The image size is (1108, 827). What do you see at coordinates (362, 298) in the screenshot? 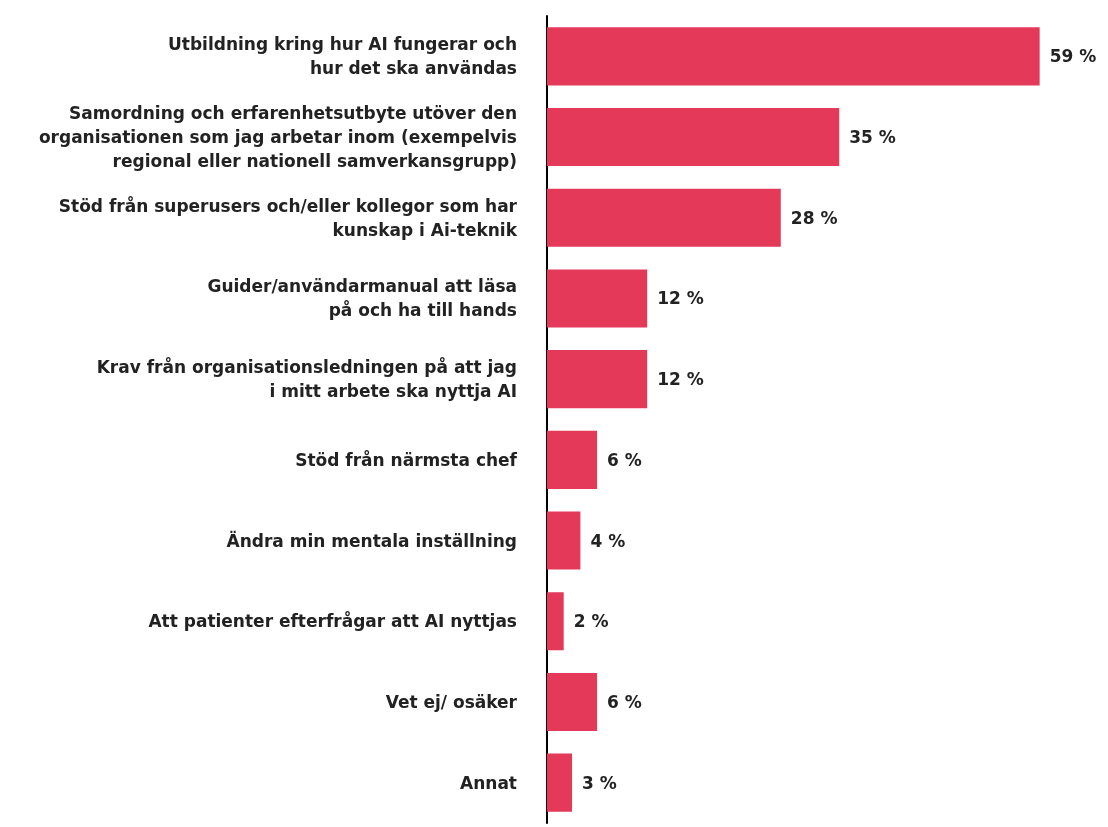
I see `y-tick-label: Guider/användarmanual att läsa på och ha till hands` at bounding box center [362, 298].